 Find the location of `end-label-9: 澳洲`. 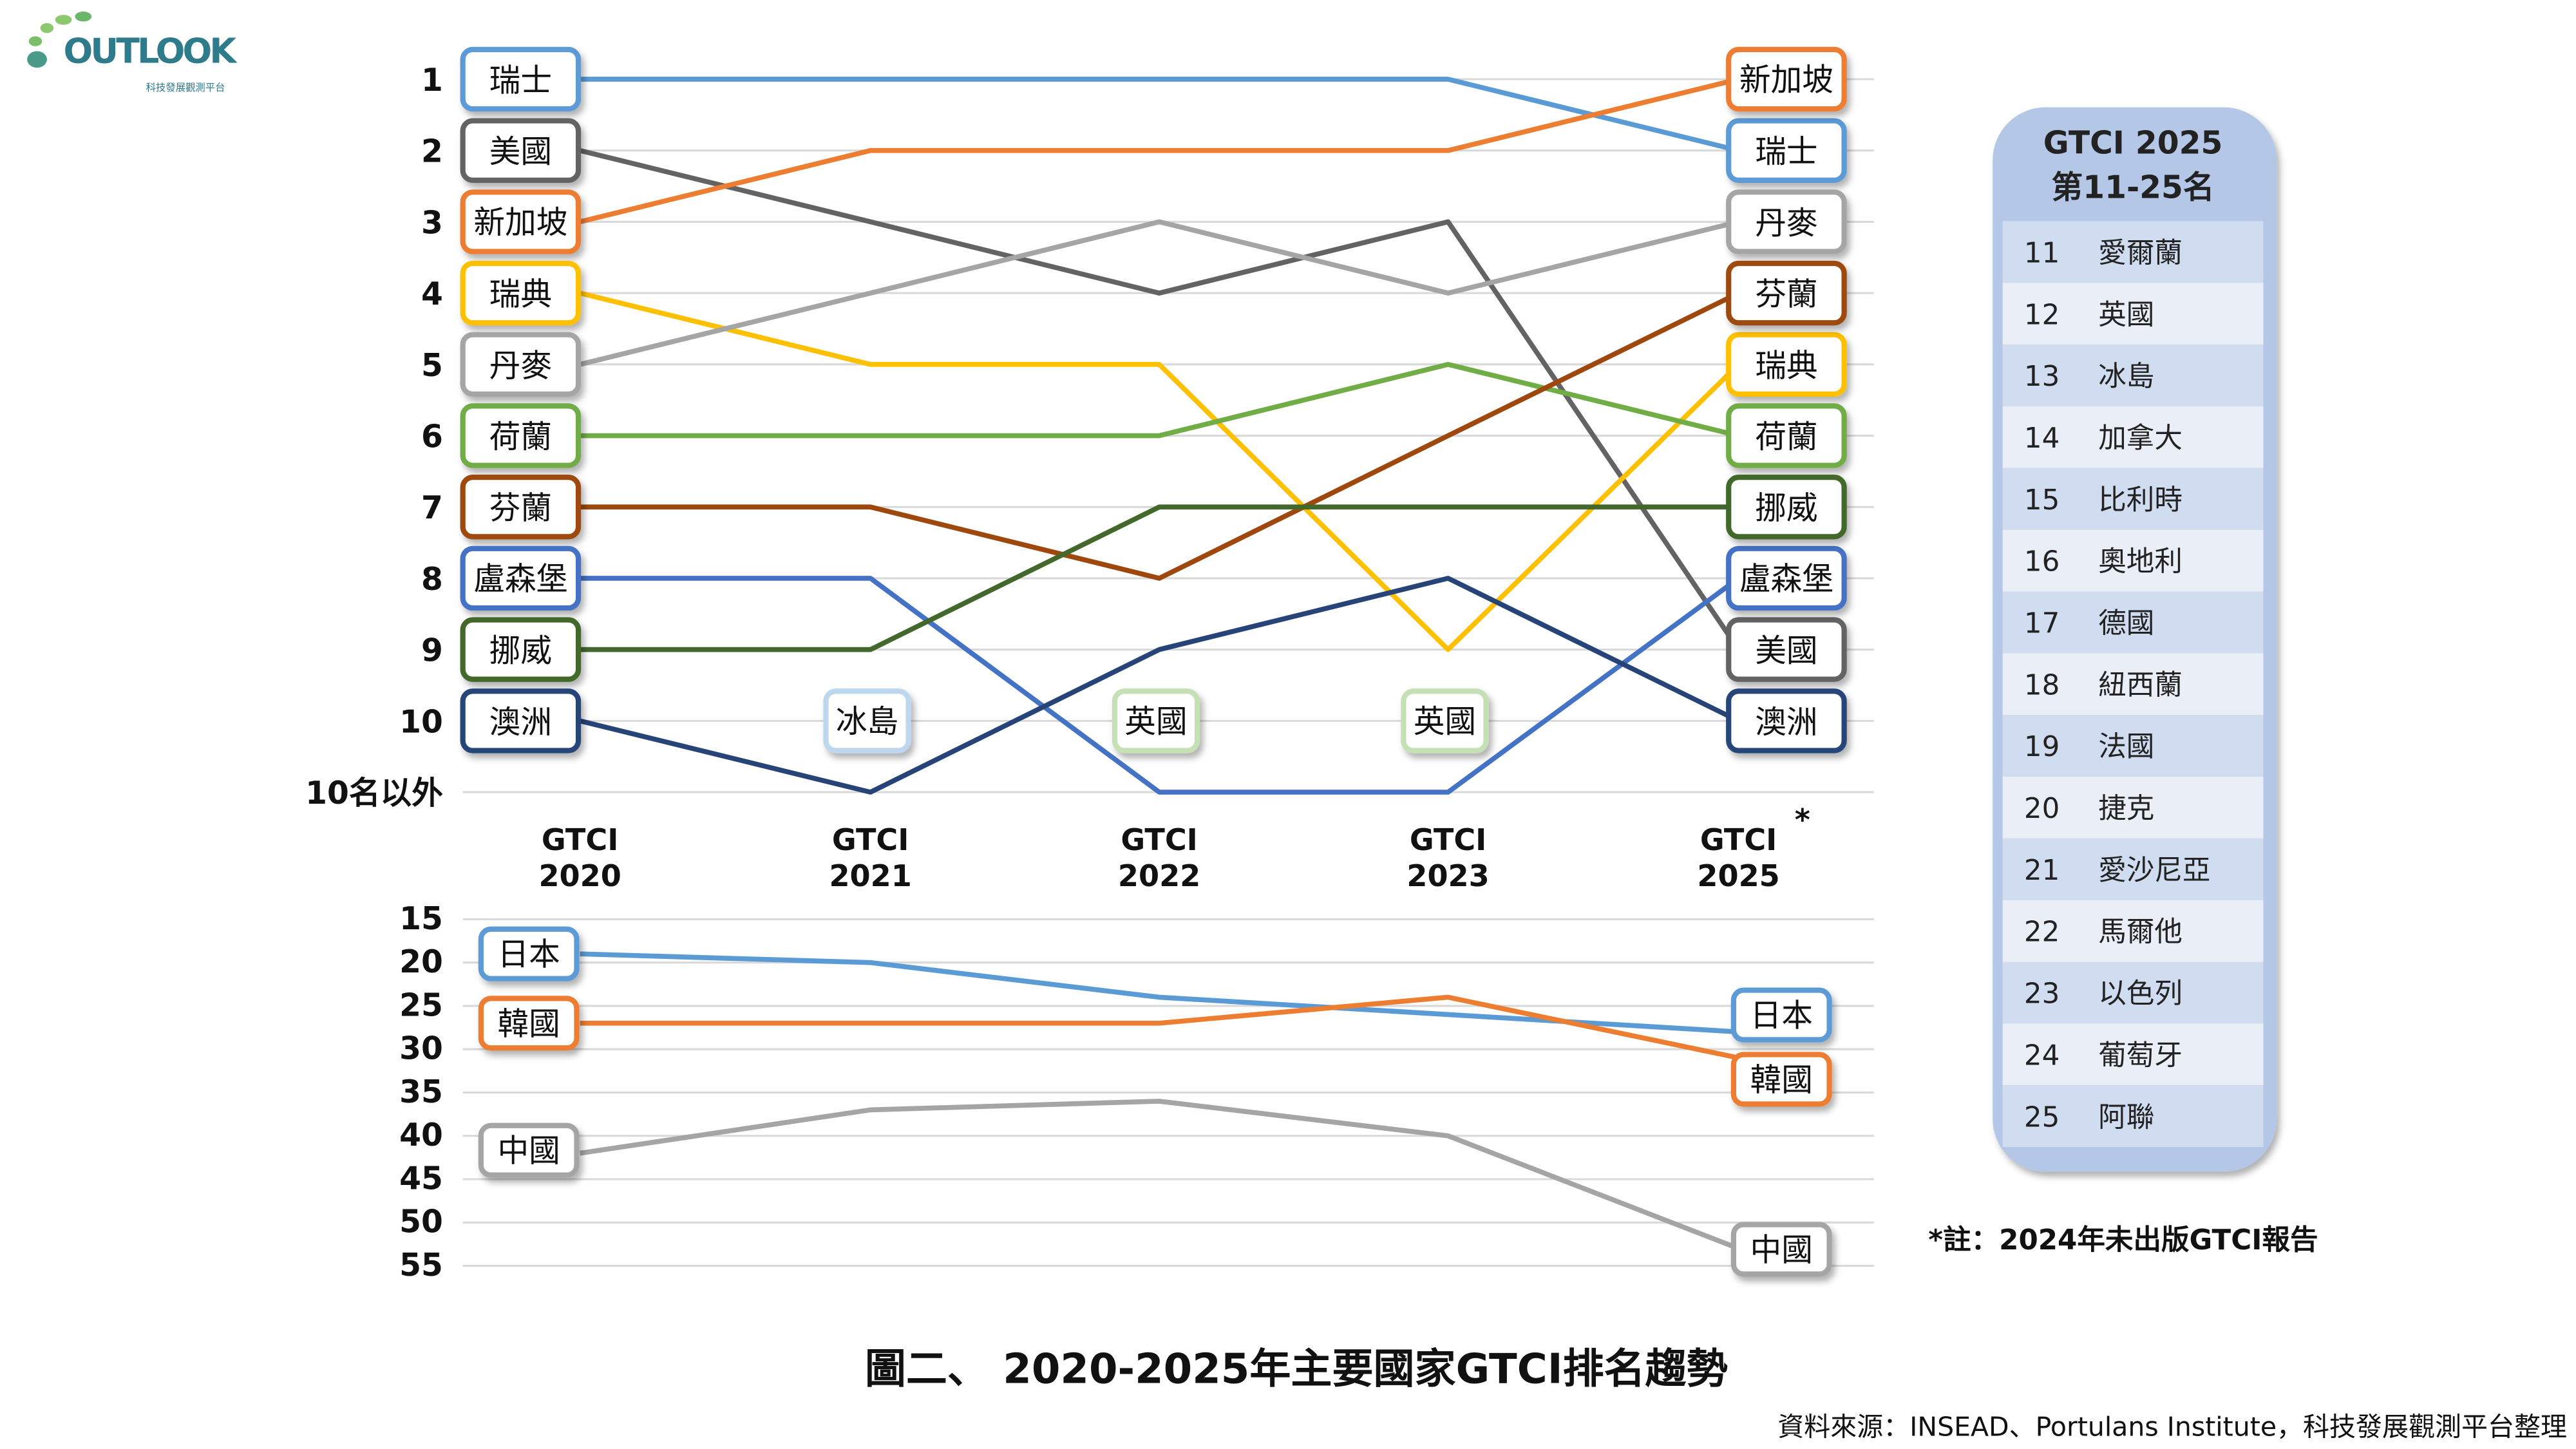

end-label-9: 澳洲 is located at coordinates (1787, 720).